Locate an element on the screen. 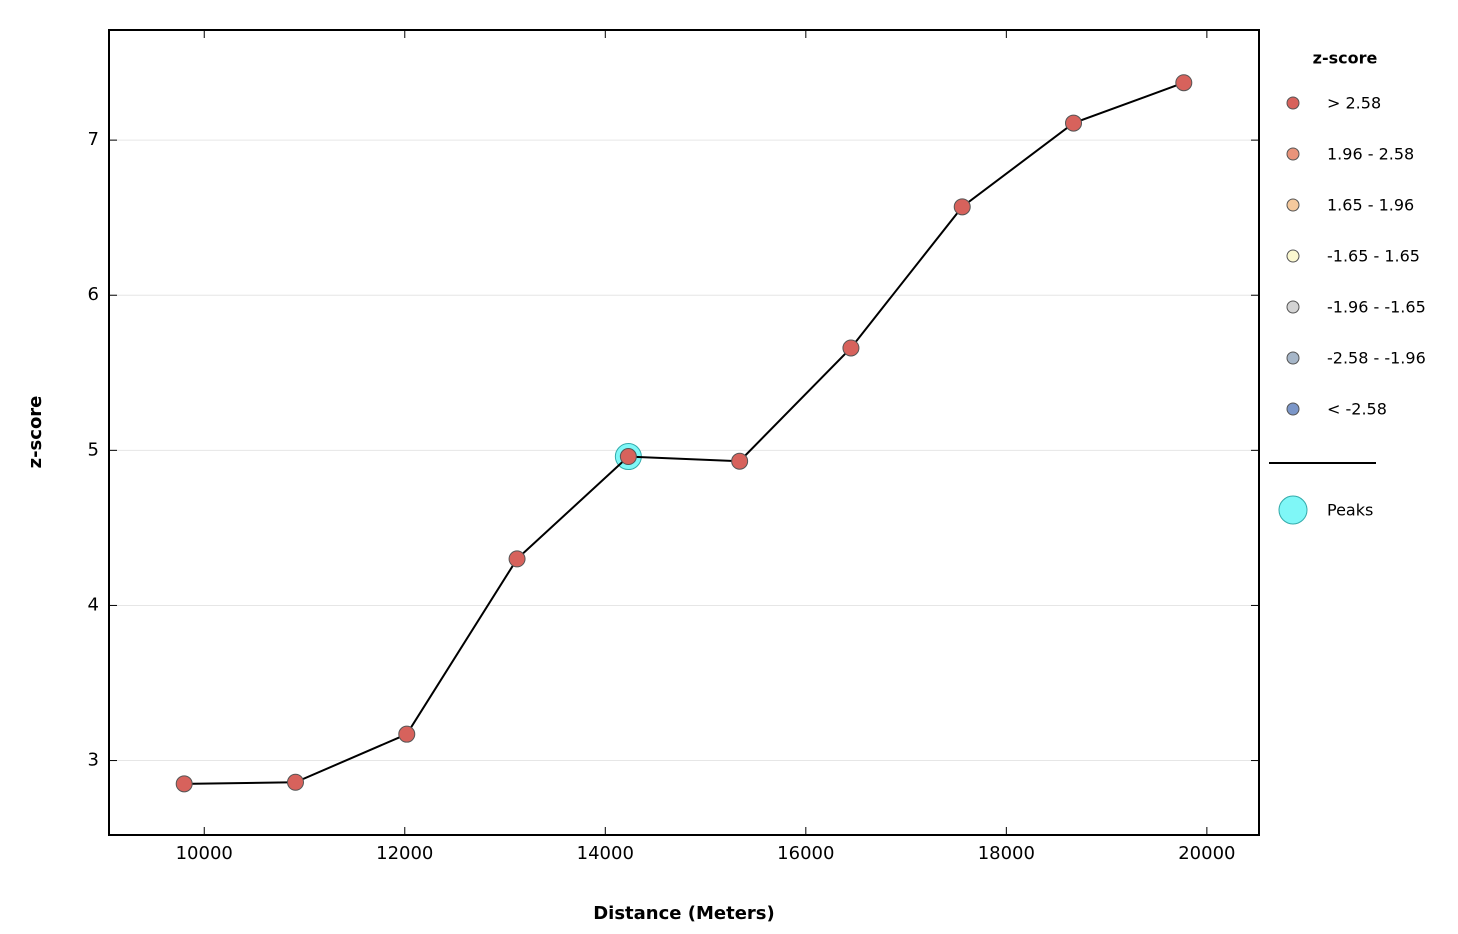 The width and height of the screenshot is (1458, 934). legend-label: Peaks is located at coordinates (1350, 510).